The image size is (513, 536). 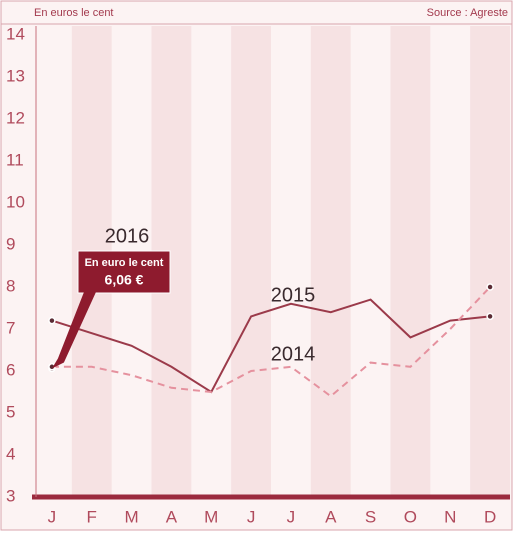 I want to click on y-tick-label: 10, so click(x=15, y=201).